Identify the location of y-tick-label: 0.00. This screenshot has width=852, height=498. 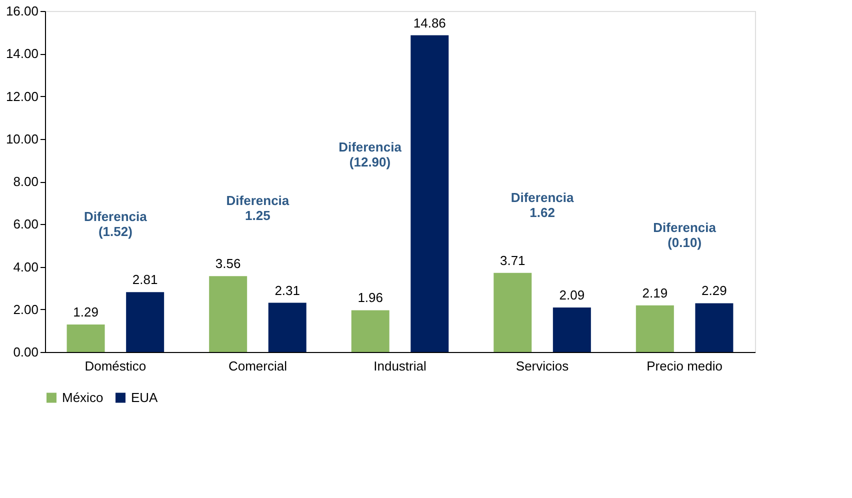
(25, 352).